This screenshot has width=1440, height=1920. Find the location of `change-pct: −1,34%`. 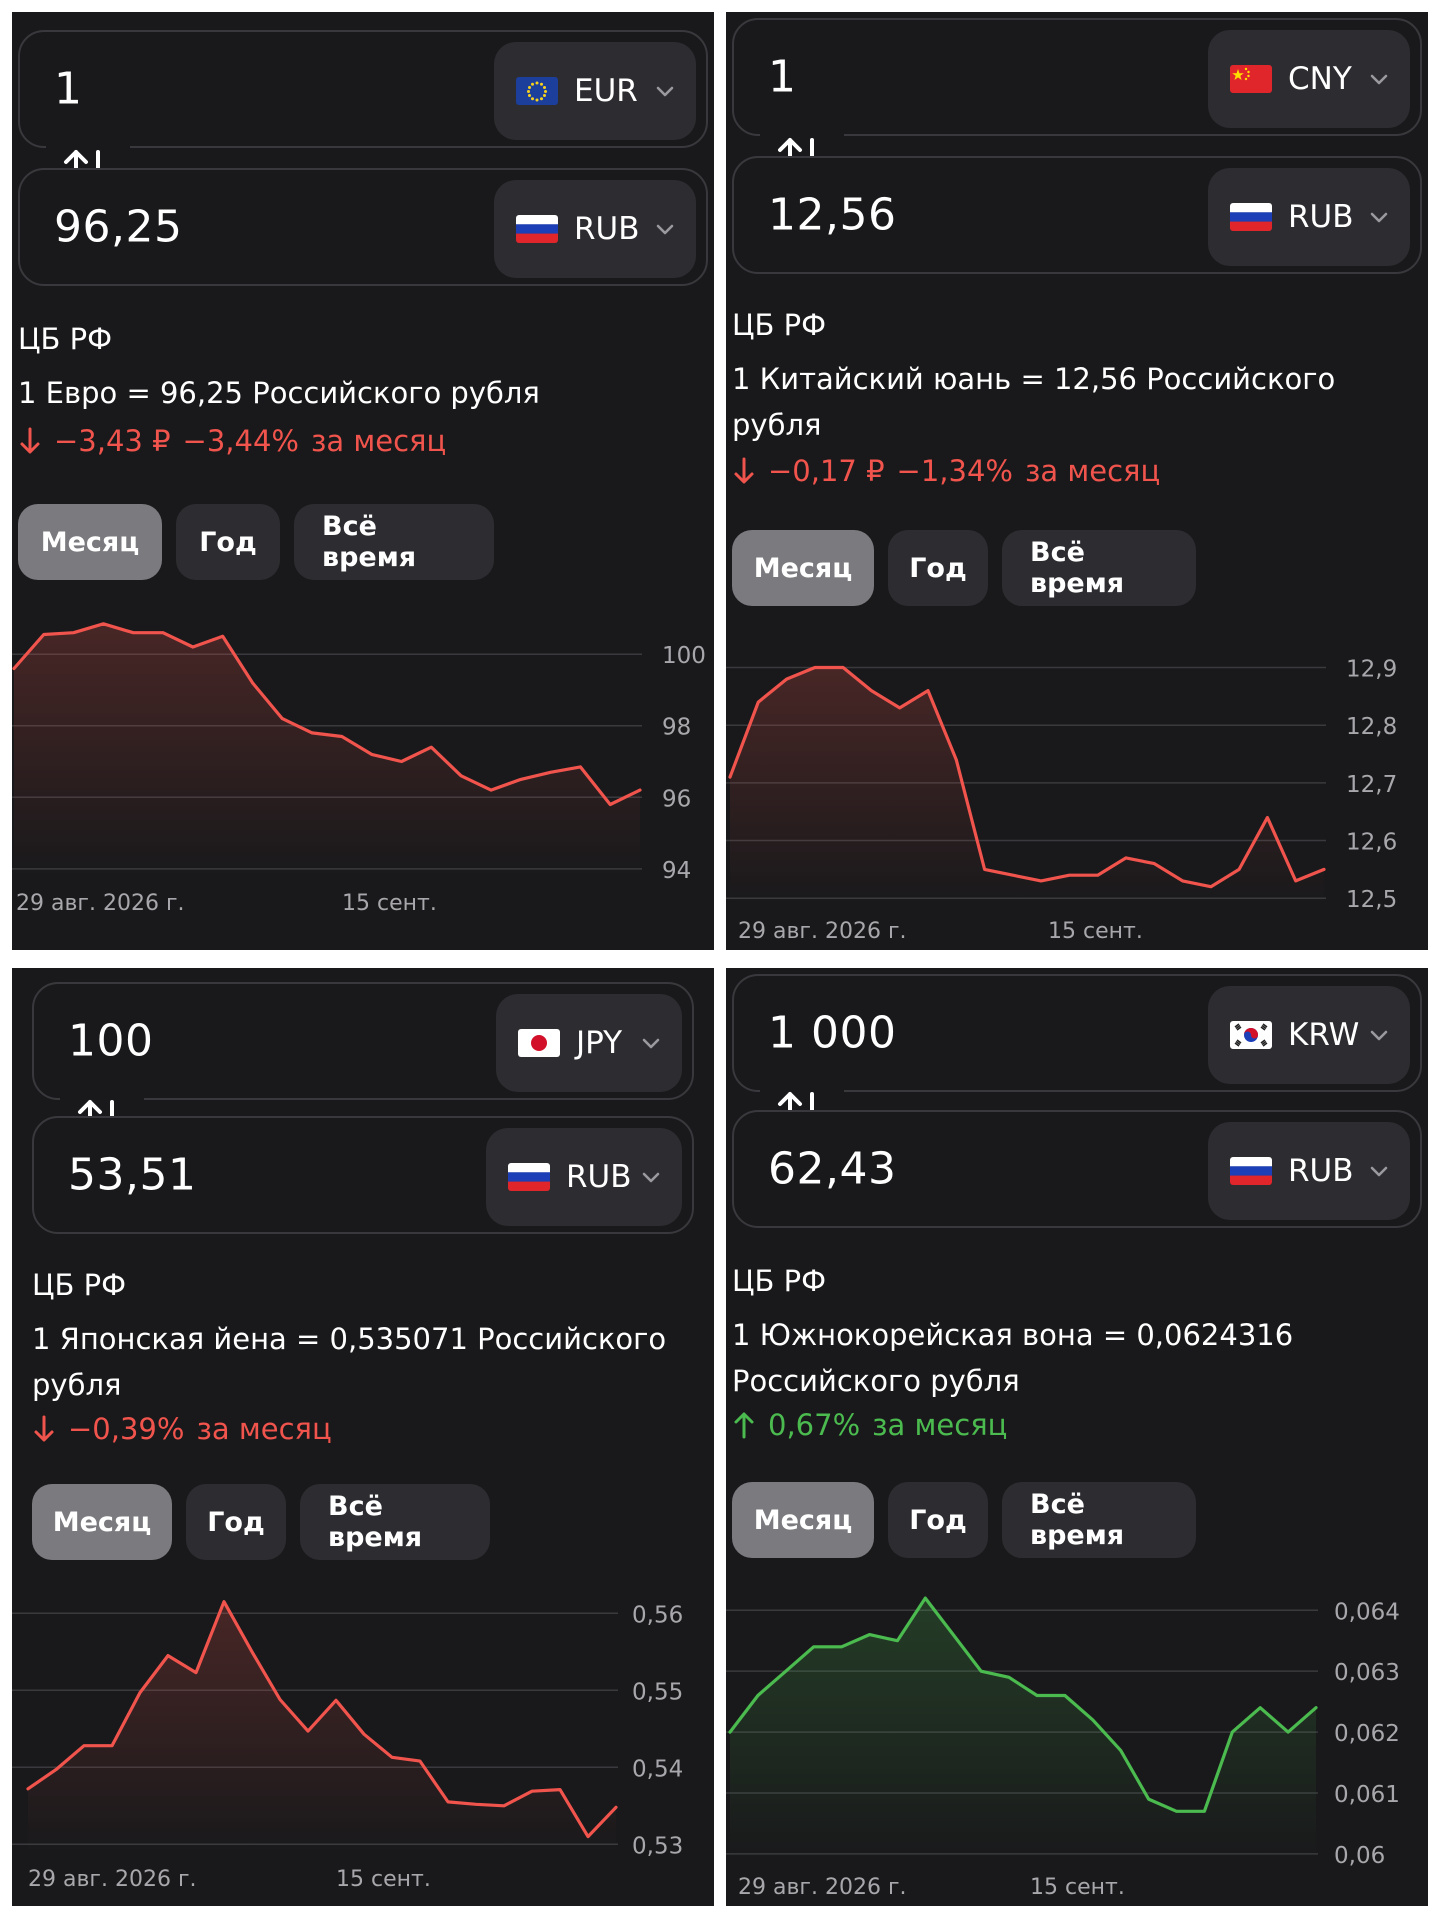

change-pct: −1,34% is located at coordinates (954, 471).